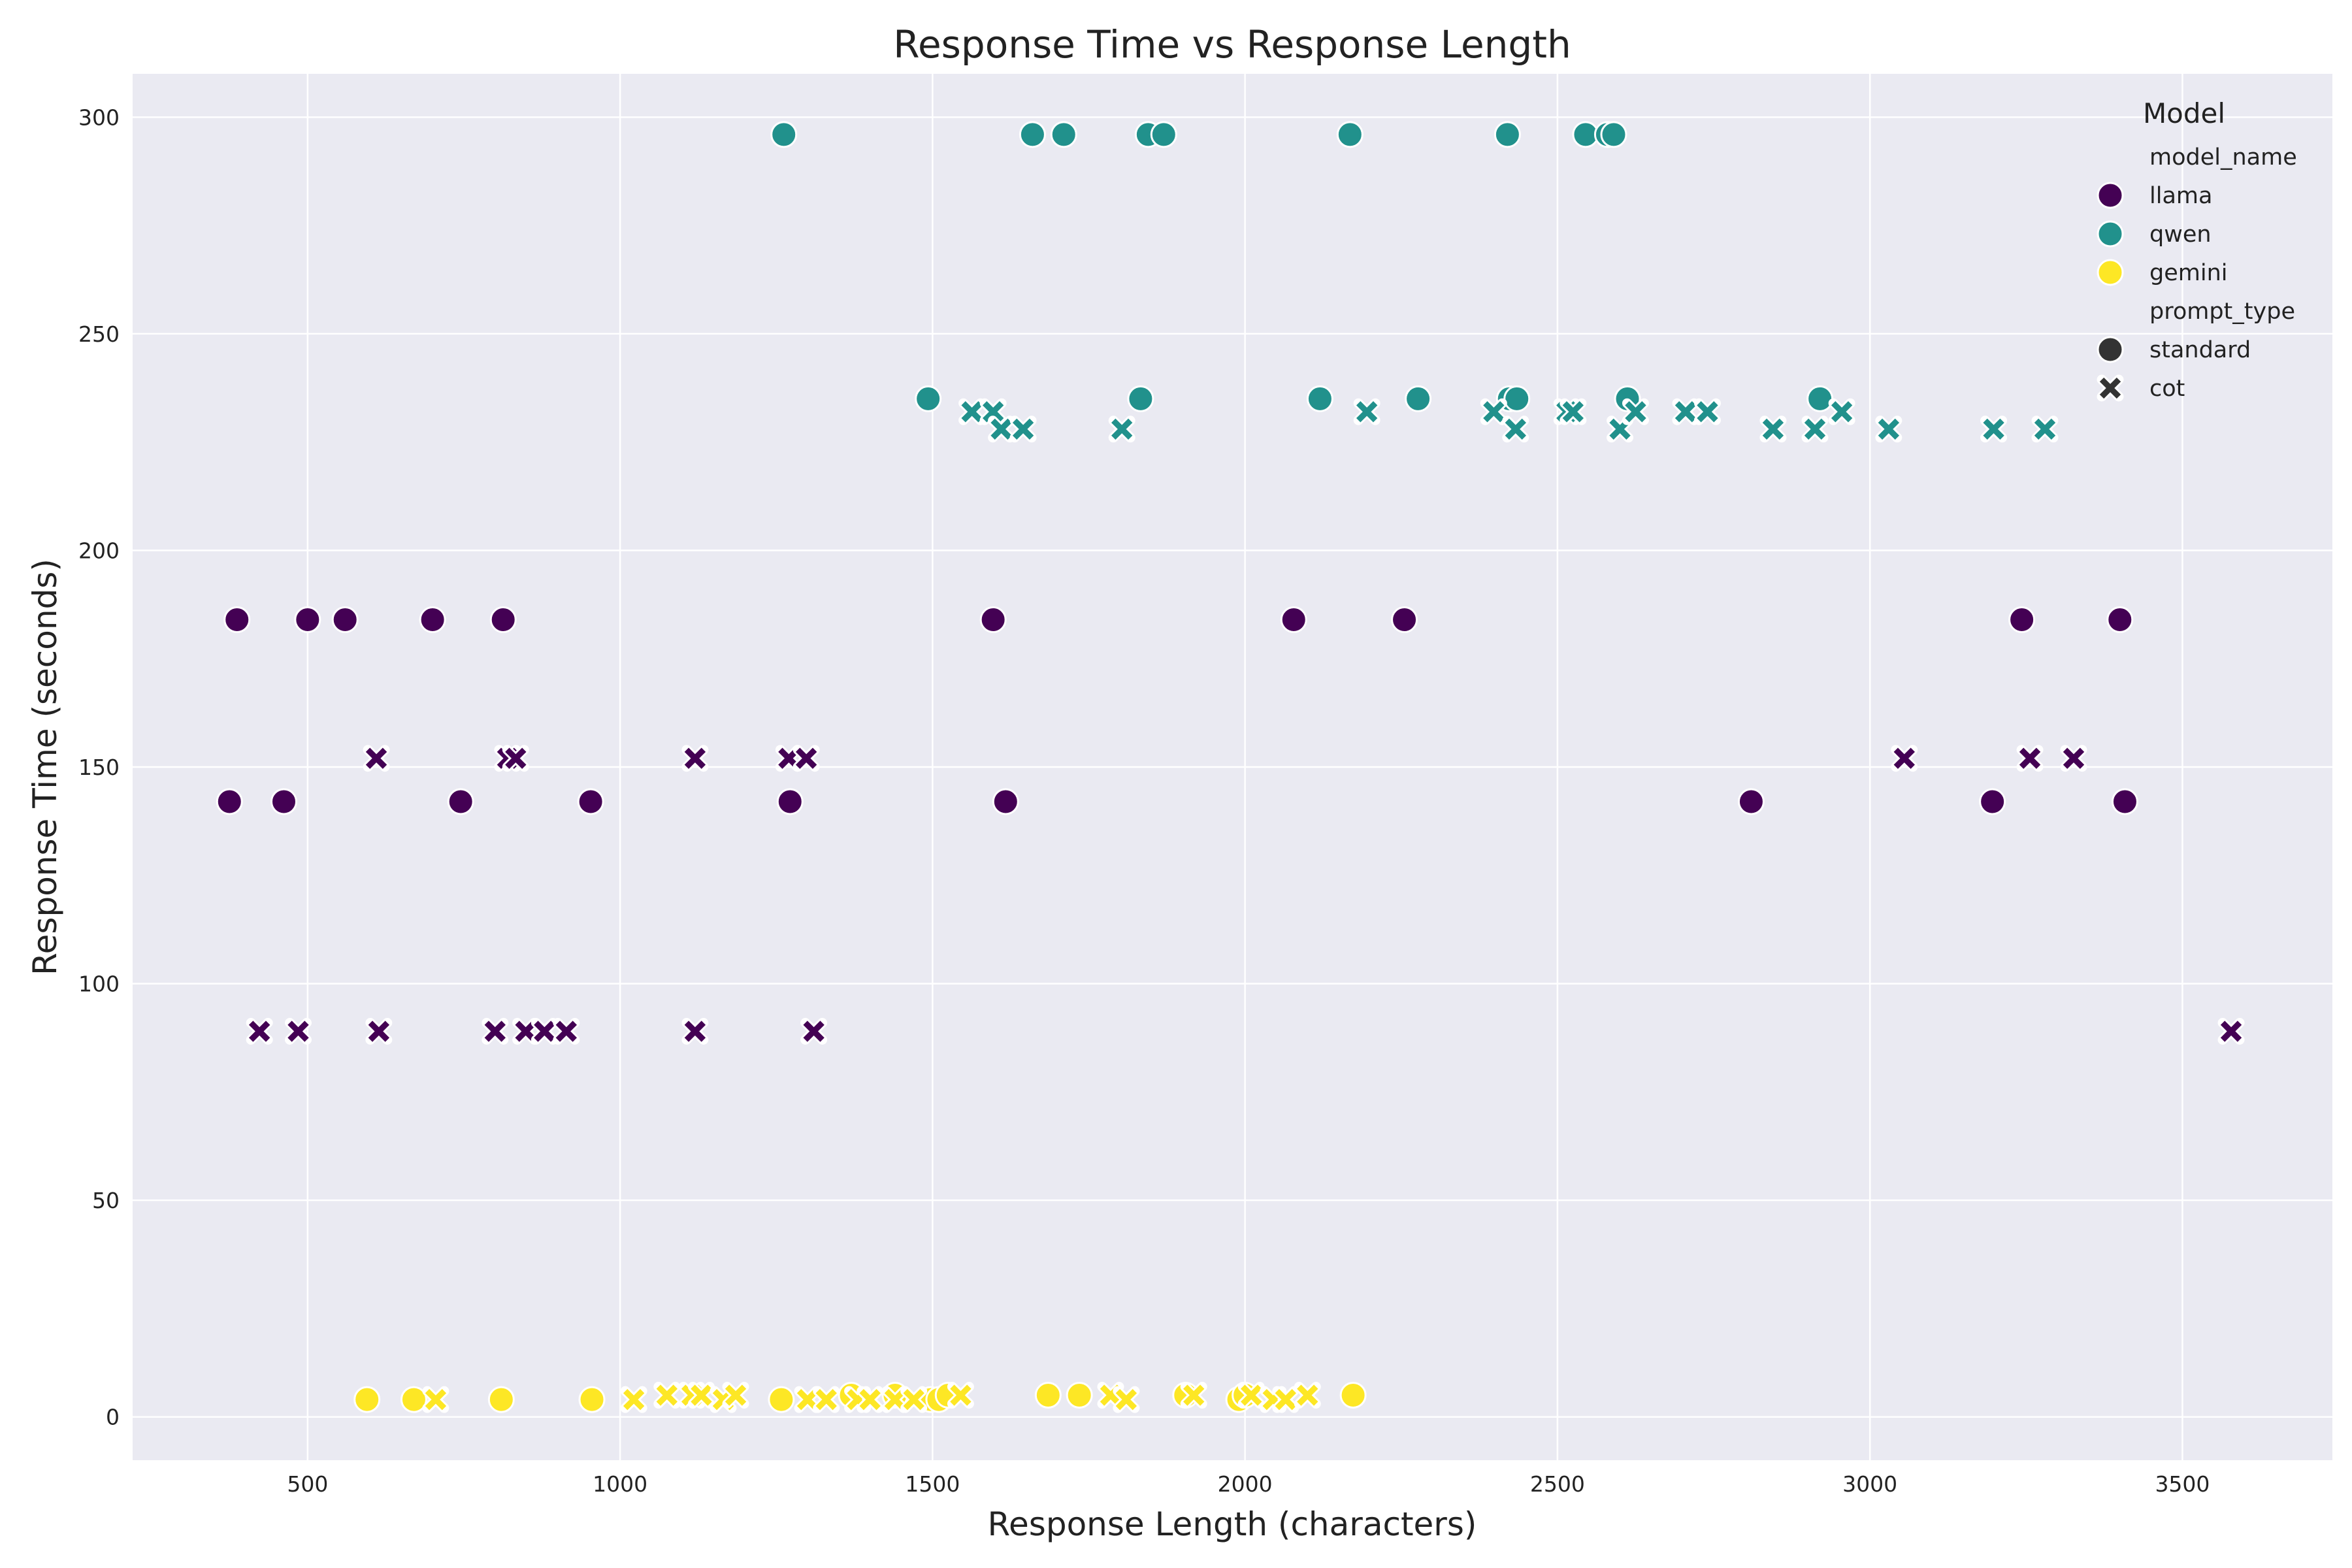 The width and height of the screenshot is (2352, 1568). What do you see at coordinates (99, 984) in the screenshot?
I see `y-tick-label: 100` at bounding box center [99, 984].